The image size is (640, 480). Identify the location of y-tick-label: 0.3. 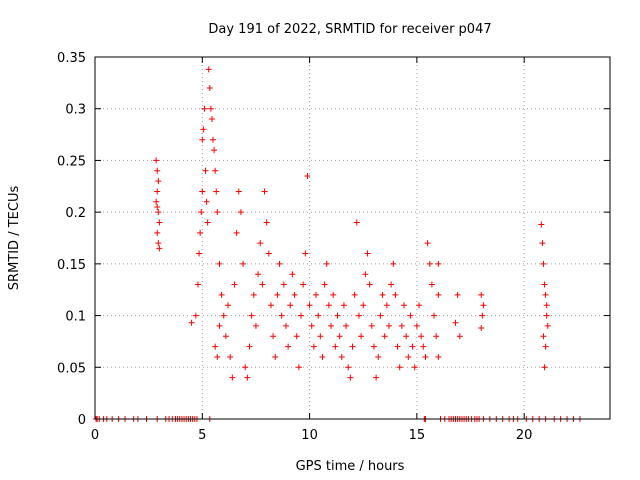
(75, 110).